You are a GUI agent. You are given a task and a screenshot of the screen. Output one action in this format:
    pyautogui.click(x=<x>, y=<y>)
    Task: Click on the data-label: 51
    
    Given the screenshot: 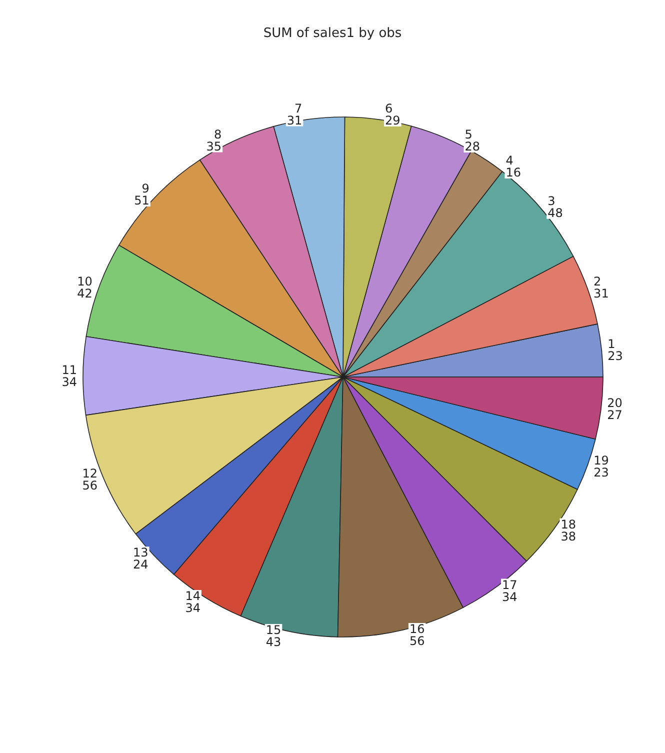 What is the action you would take?
    pyautogui.click(x=142, y=200)
    